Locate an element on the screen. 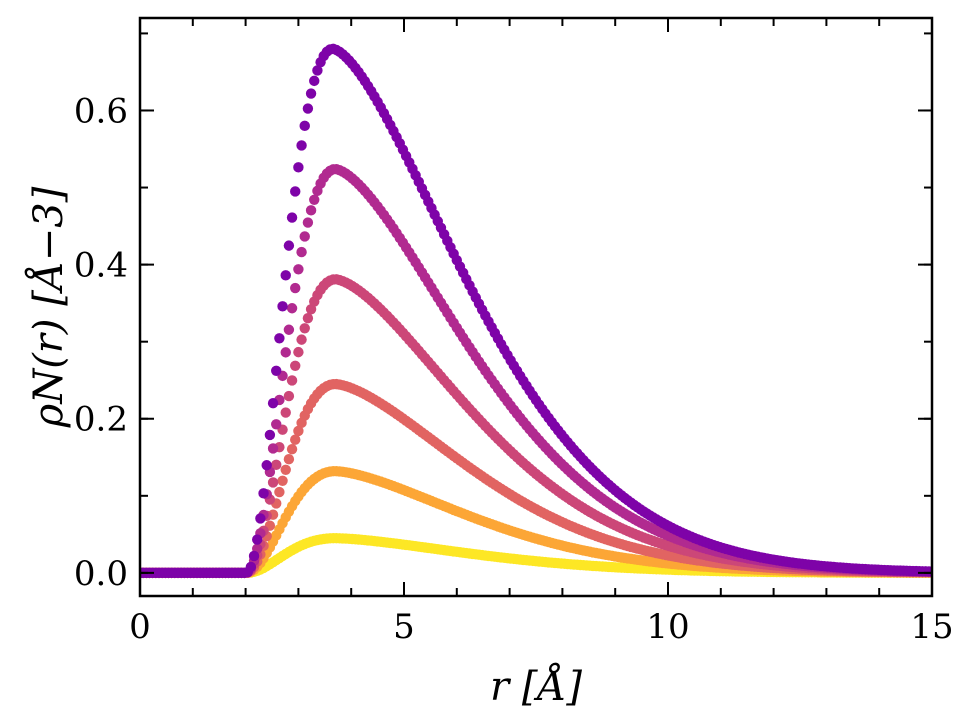 The width and height of the screenshot is (959, 722). y-tick-label: 0.0 is located at coordinates (101, 574).